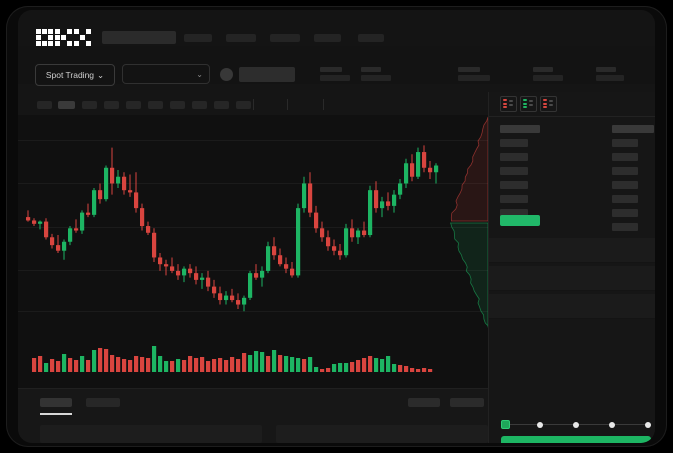 The image size is (673, 453). Describe the element at coordinates (56, 414) in the screenshot. I see `active-tab-underline` at that location.